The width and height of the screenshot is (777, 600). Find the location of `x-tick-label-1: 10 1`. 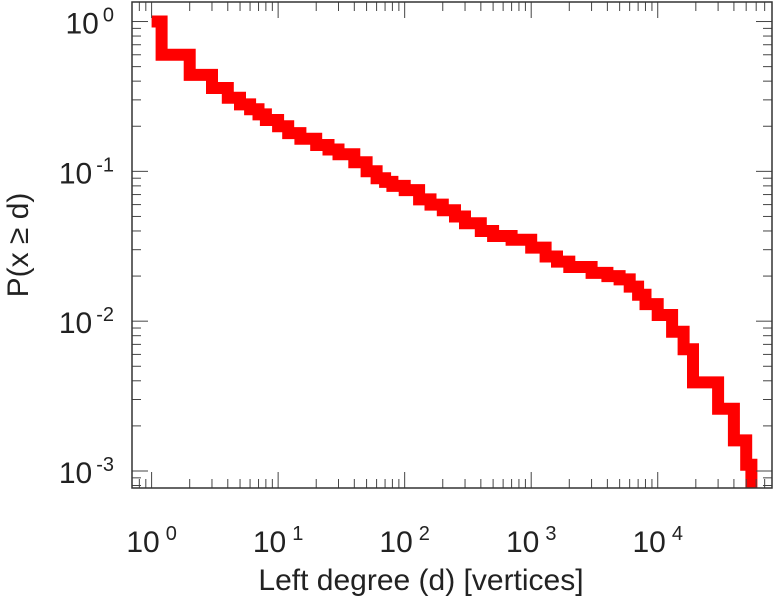

x-tick-label-1: 10 1 is located at coordinates (278, 541).